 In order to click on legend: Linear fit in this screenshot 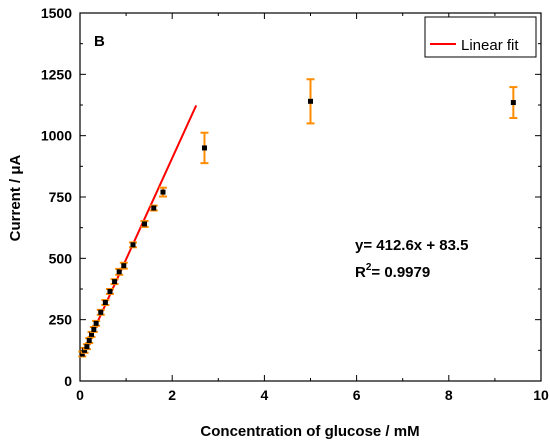, I will do `click(480, 37)`.